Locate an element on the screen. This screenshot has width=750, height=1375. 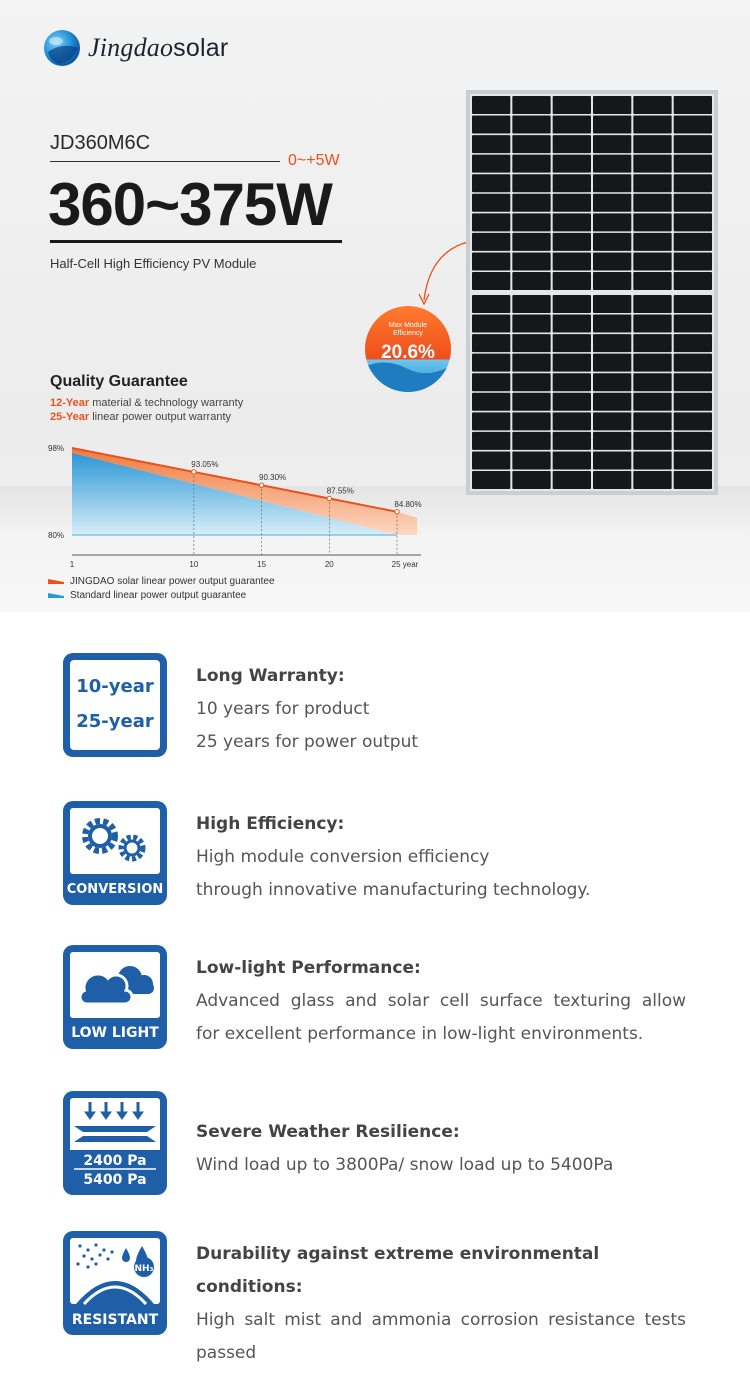
solar-panel-image is located at coordinates (592, 292).